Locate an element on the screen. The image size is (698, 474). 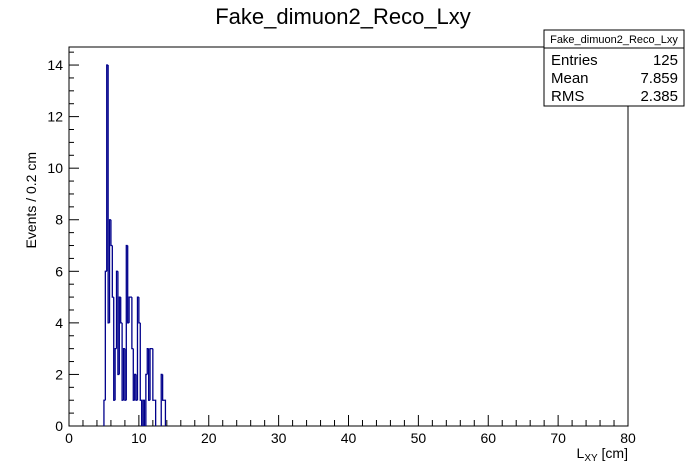
stats-entries-label: Entries is located at coordinates (574, 60).